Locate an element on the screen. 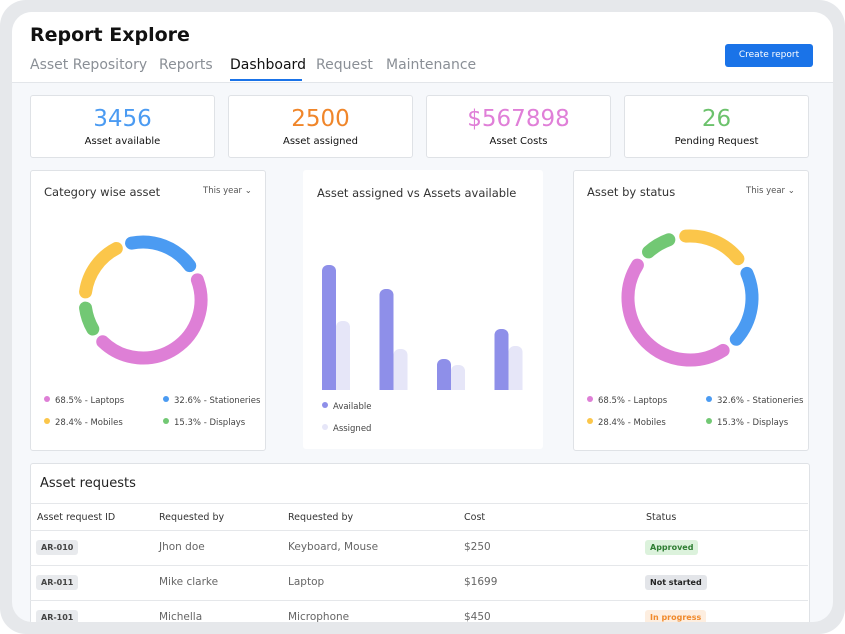 Image resolution: width=845 pixels, height=634 pixels. column-header: Cost is located at coordinates (475, 517).